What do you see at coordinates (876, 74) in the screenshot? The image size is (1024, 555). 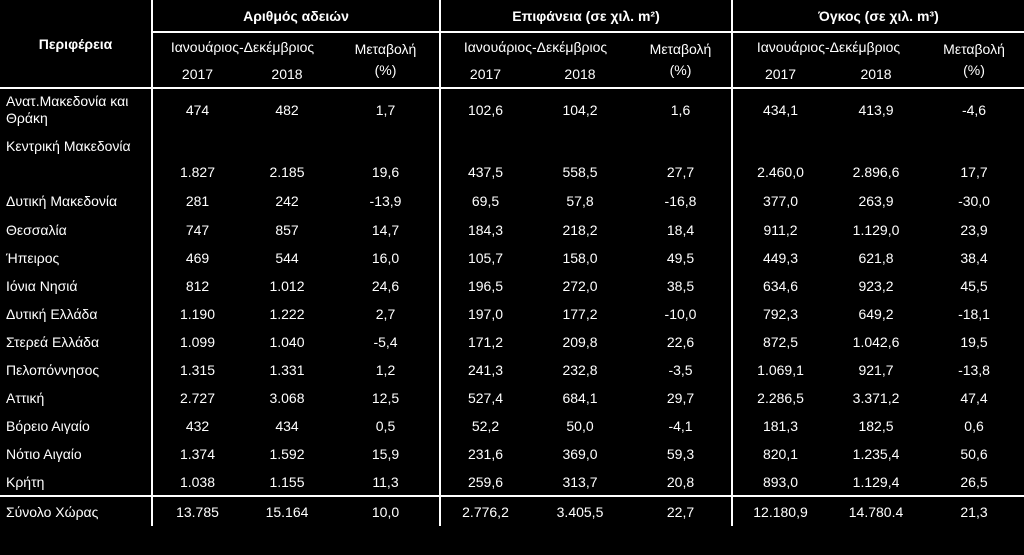 I see `volume-year2-header: 2018` at bounding box center [876, 74].